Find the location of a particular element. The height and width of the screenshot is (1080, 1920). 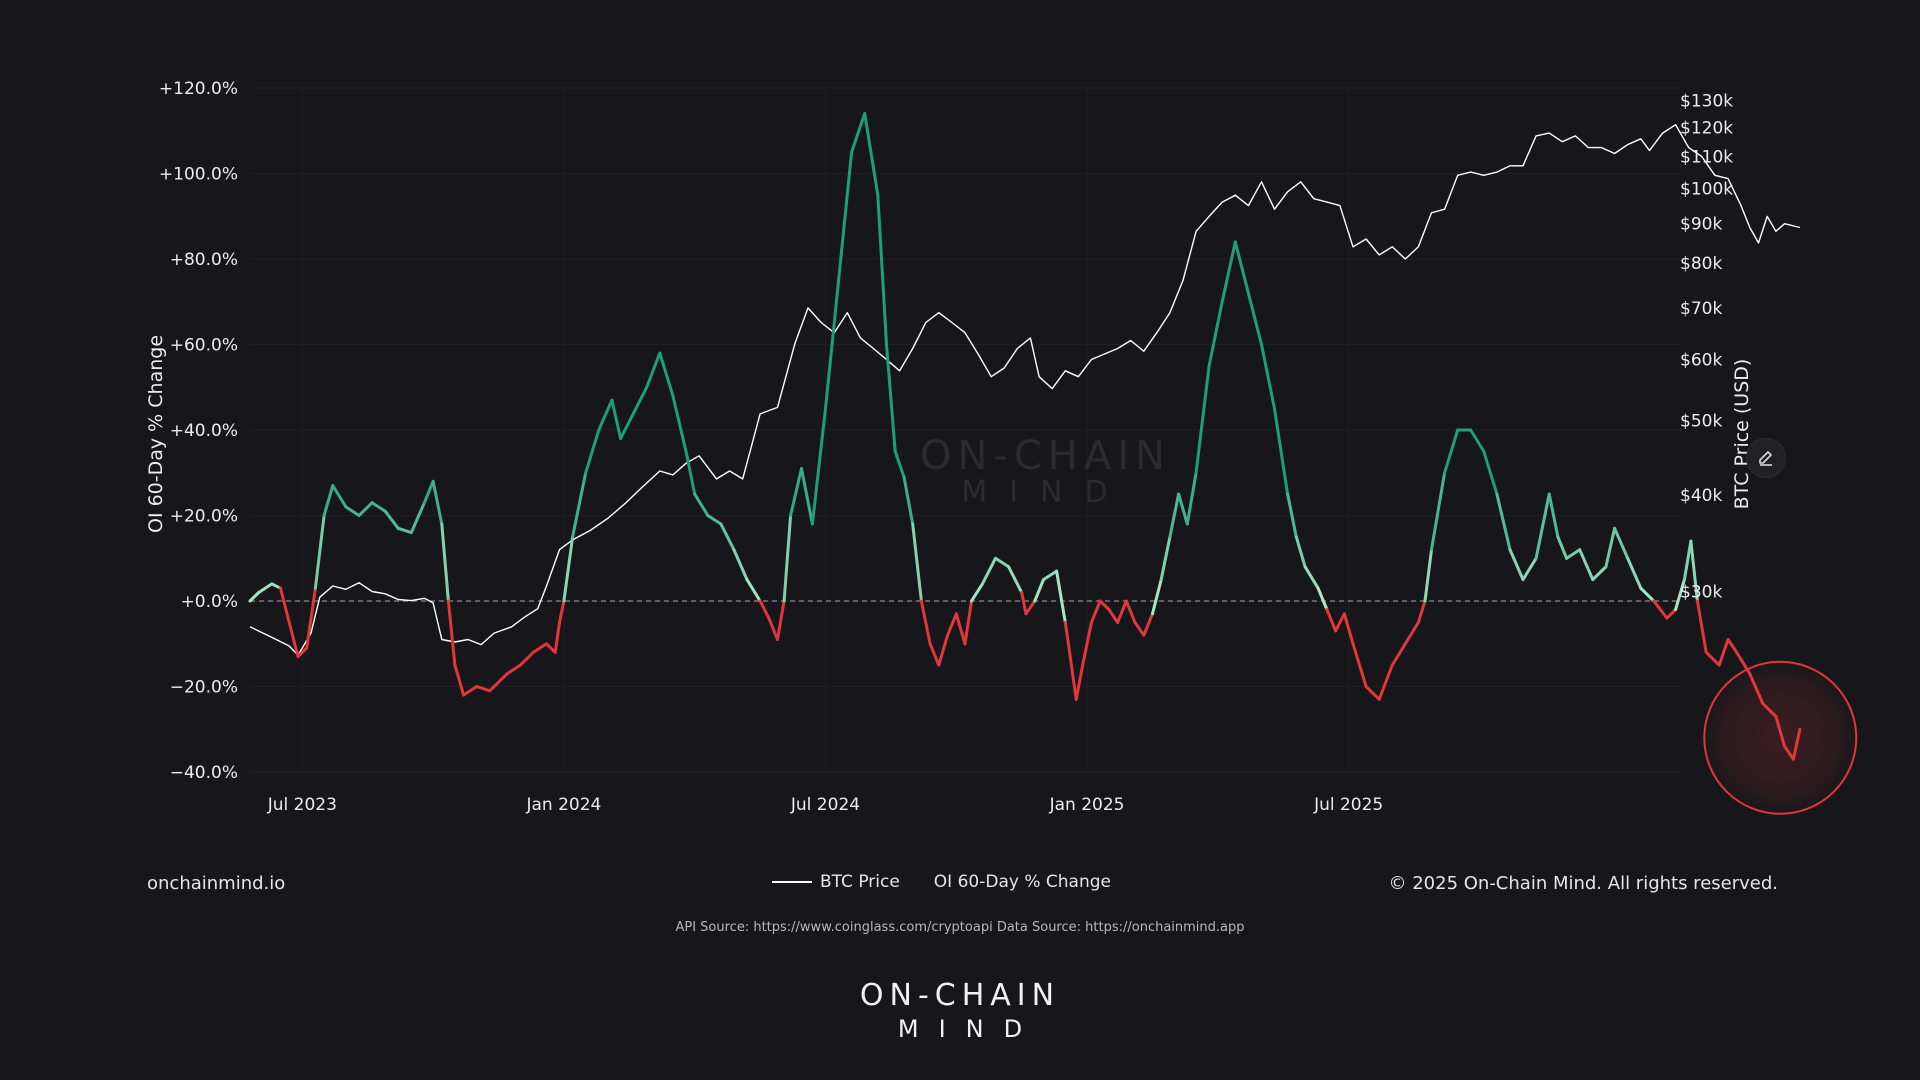

legend-item-btc: BTC Price is located at coordinates (836, 882).